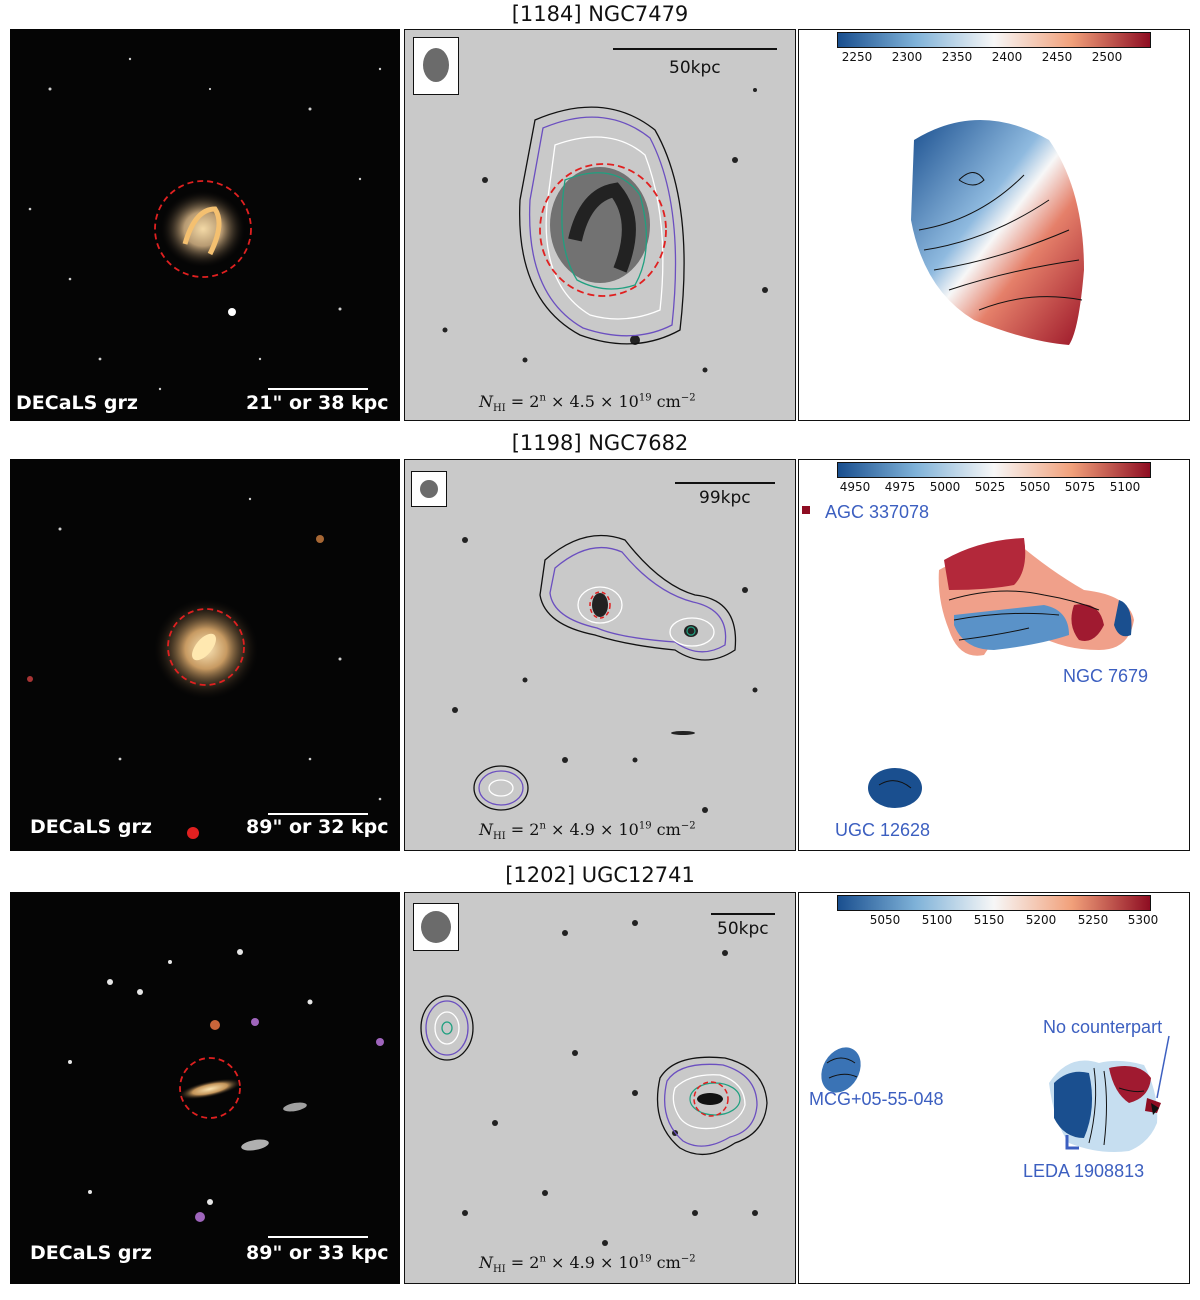 The width and height of the screenshot is (1200, 1300). What do you see at coordinates (317, 827) in the screenshot?
I see `scale-label: 89" or 32 kpc` at bounding box center [317, 827].